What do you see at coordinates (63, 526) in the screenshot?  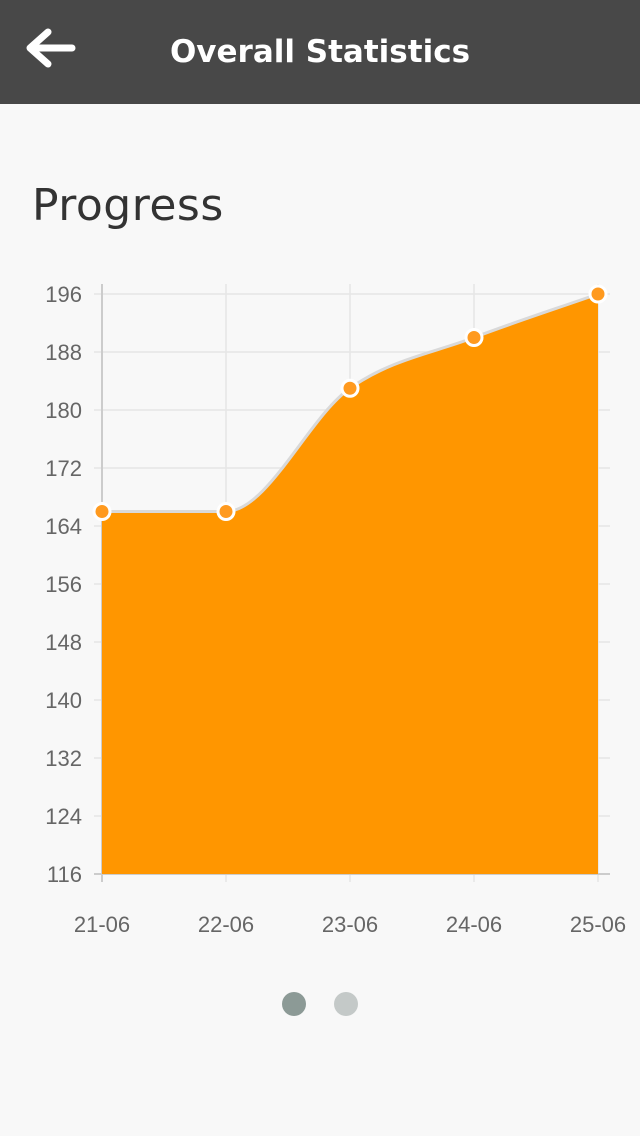 I see `y-tick-label: 164` at bounding box center [63, 526].